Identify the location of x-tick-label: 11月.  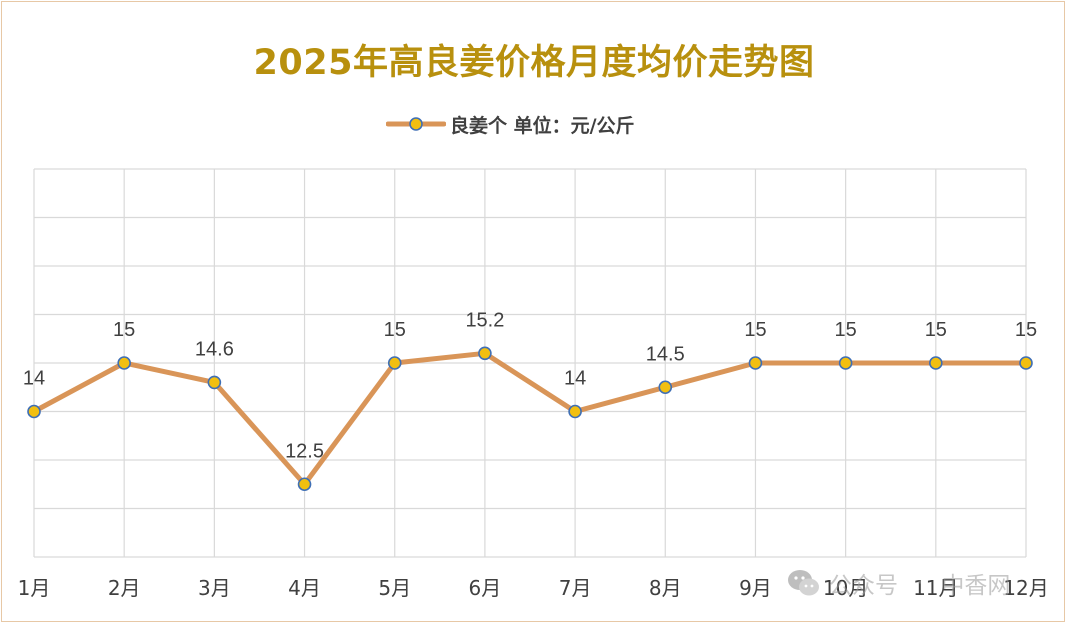
(935, 588).